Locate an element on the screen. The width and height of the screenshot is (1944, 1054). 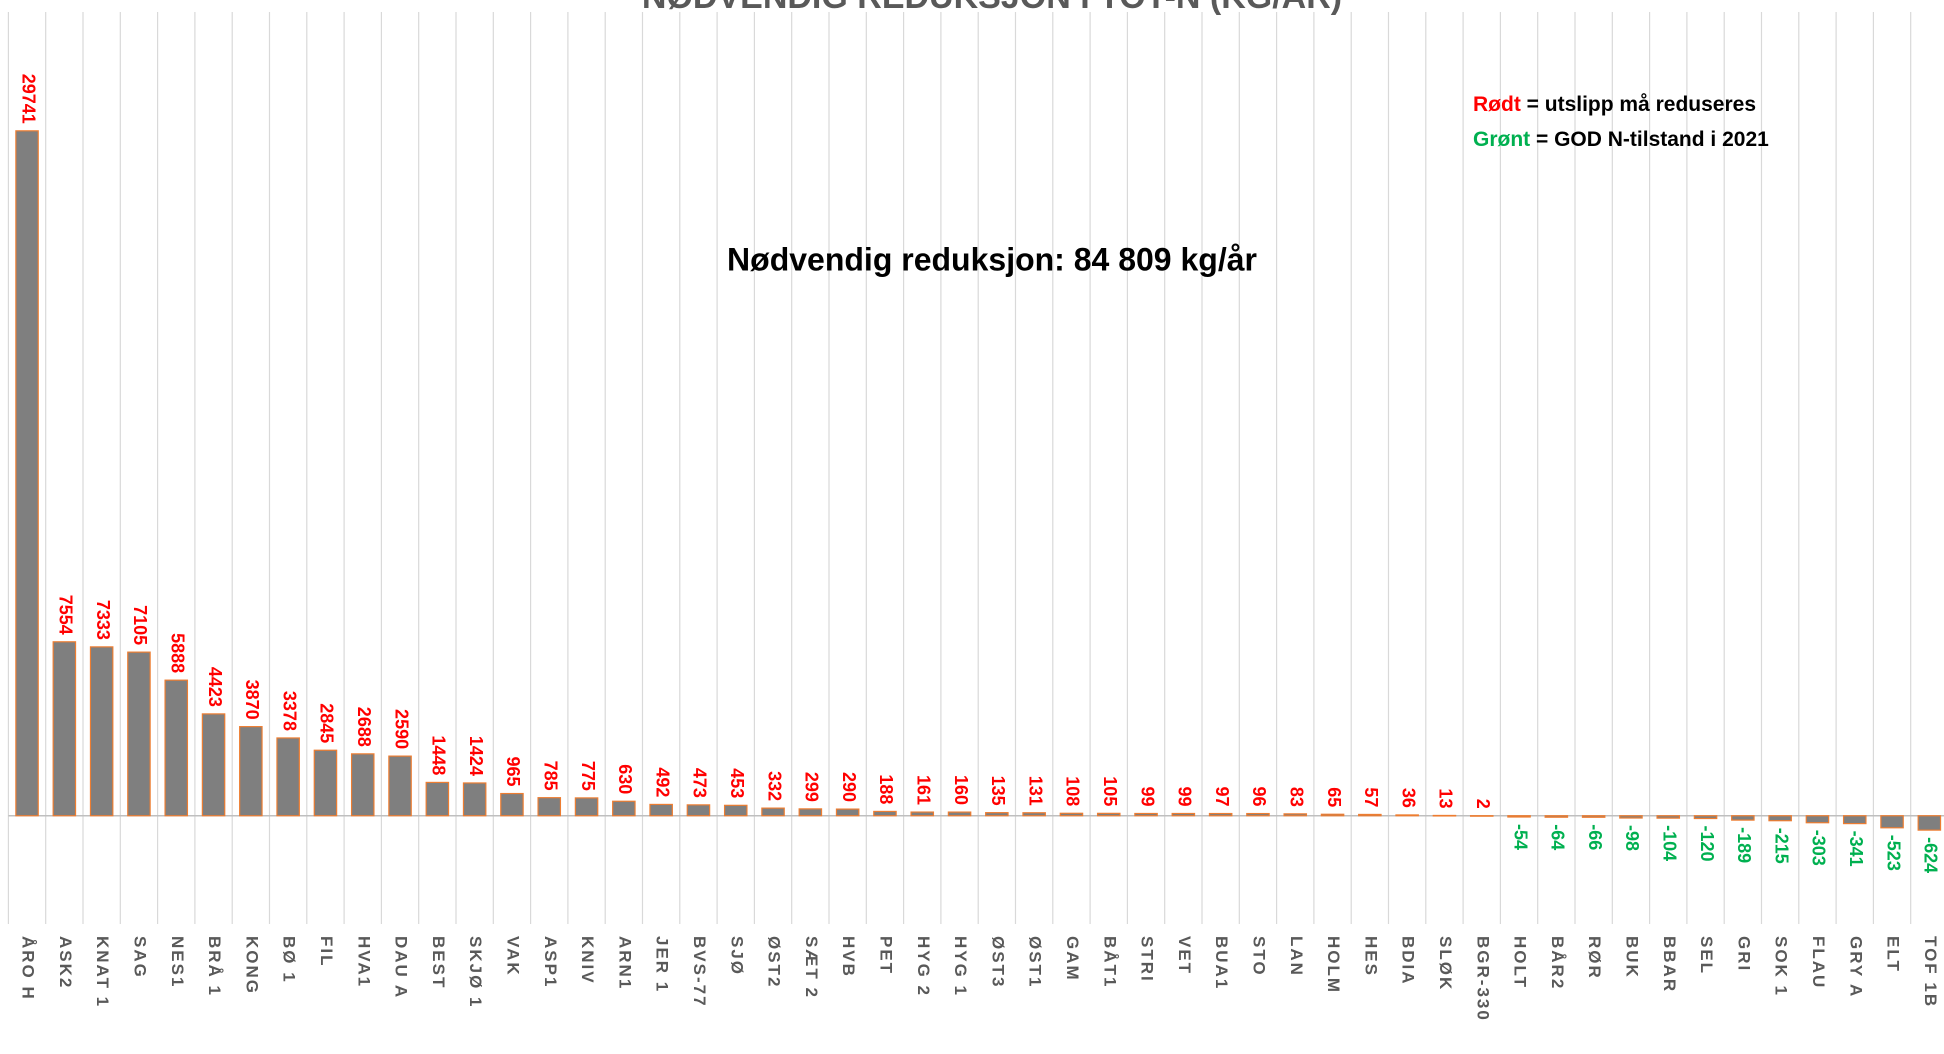
value-label: 3870 is located at coordinates (252, 700).